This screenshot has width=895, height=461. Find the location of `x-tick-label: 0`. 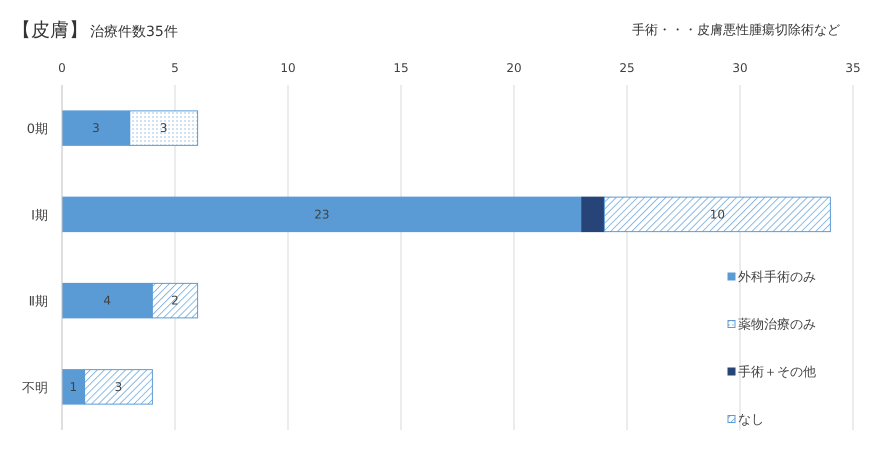

x-tick-label: 0 is located at coordinates (62, 68).